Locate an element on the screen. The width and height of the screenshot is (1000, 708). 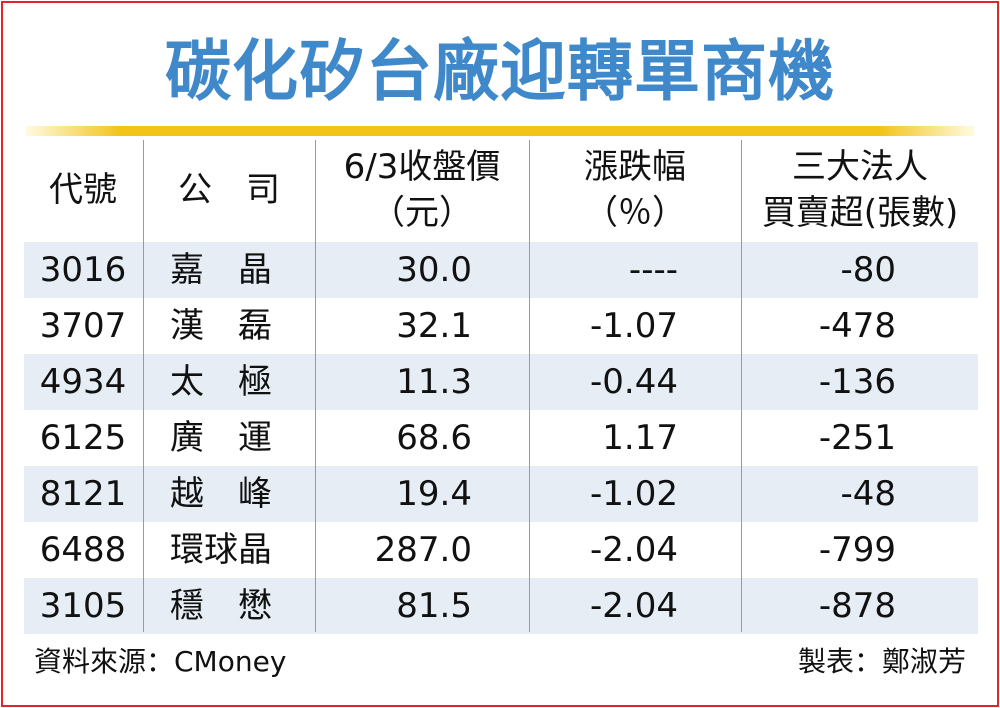
header-change-line1: 漲跌幅 is located at coordinates (635, 167).